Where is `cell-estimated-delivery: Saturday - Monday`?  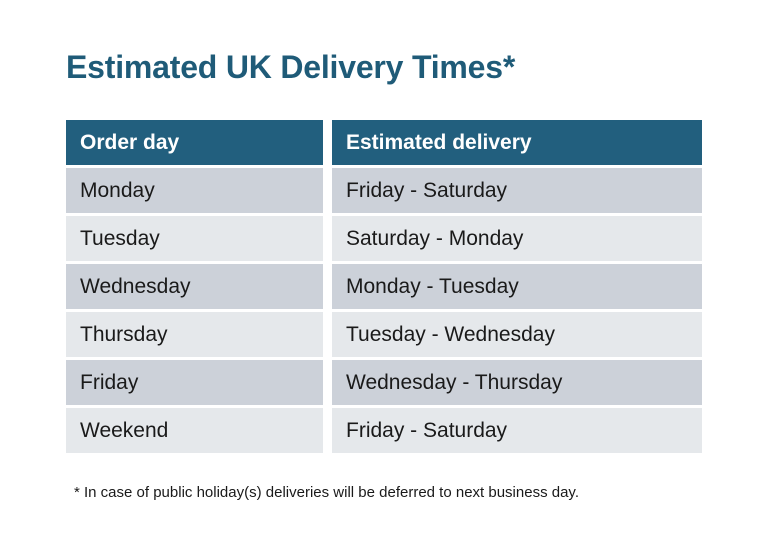 cell-estimated-delivery: Saturday - Monday is located at coordinates (517, 238).